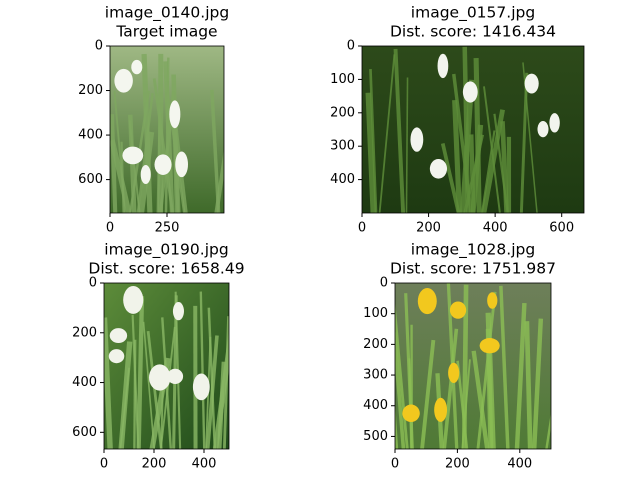  I want to click on x-tick-label: 600, so click(561, 228).